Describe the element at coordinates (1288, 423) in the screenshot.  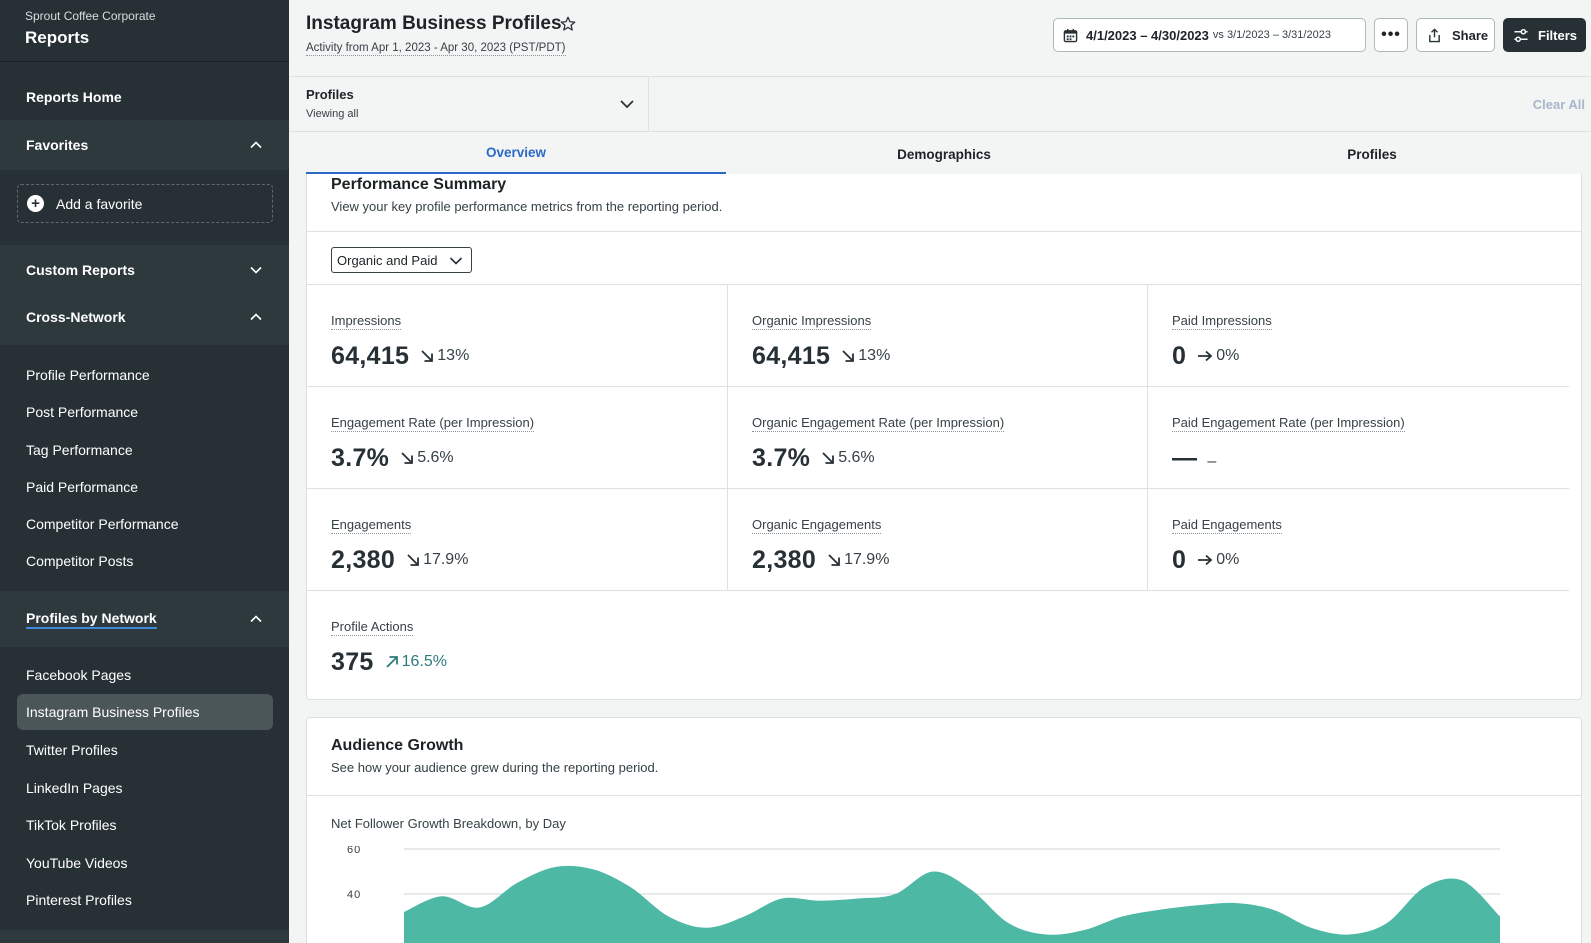
I see `metric-label: Paid Engagement Rate (per Impression)` at that location.